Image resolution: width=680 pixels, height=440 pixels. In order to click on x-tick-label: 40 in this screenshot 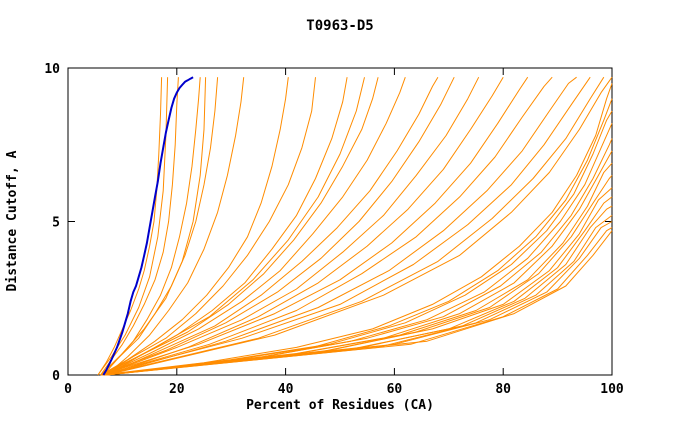, I will do `click(286, 389)`.